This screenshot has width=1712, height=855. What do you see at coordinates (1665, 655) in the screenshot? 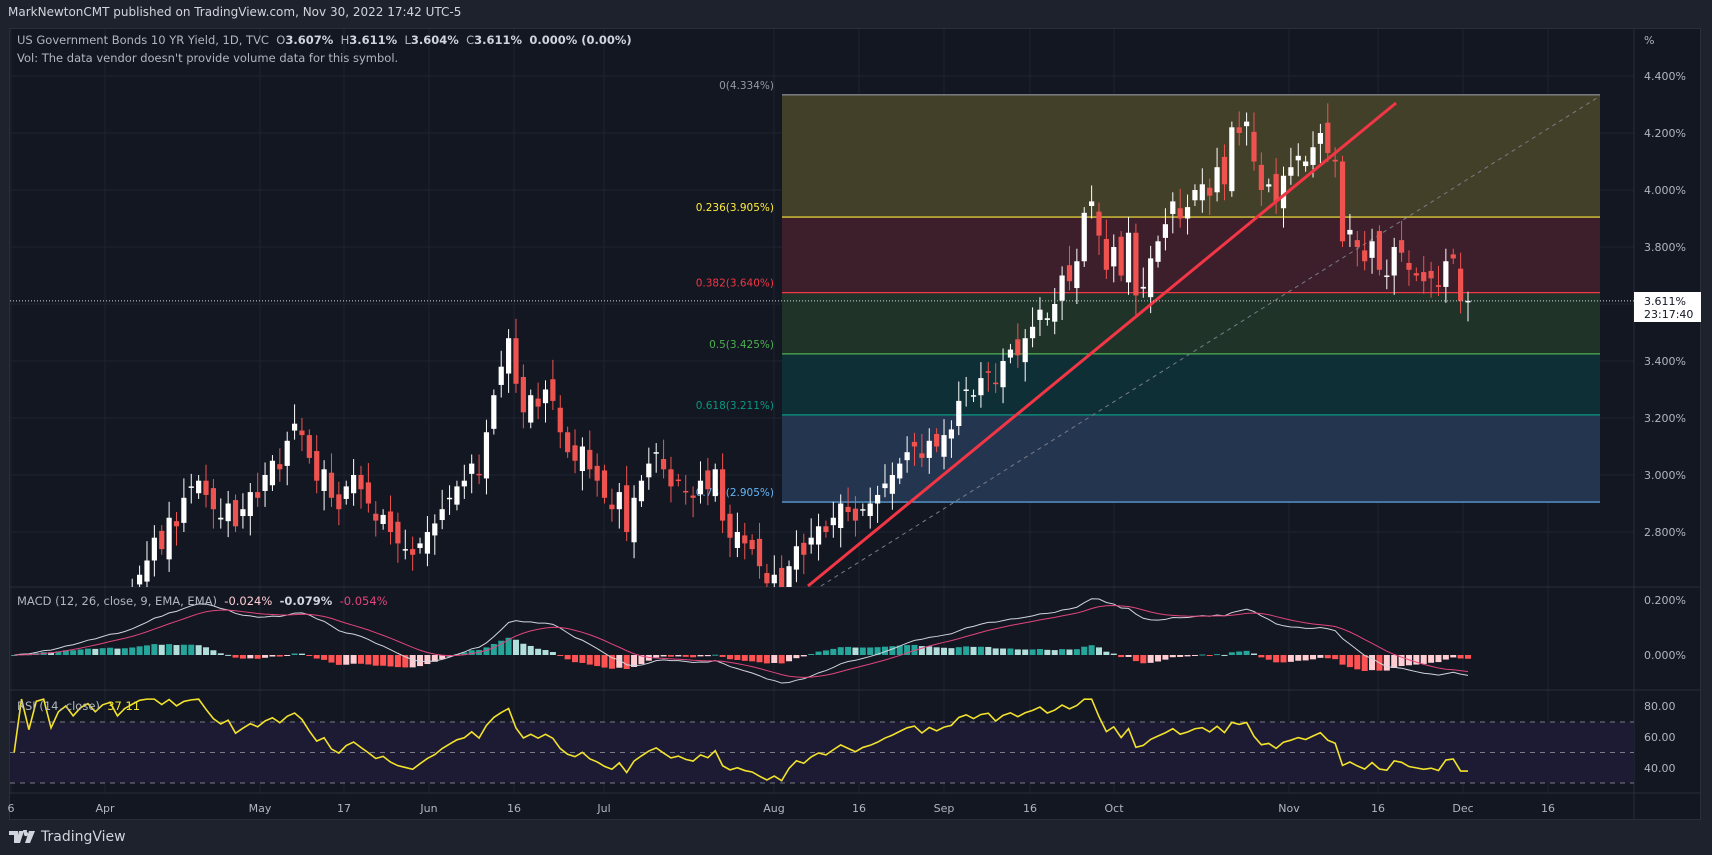
I see `macd-axis-tick: 0.000%` at bounding box center [1665, 655].